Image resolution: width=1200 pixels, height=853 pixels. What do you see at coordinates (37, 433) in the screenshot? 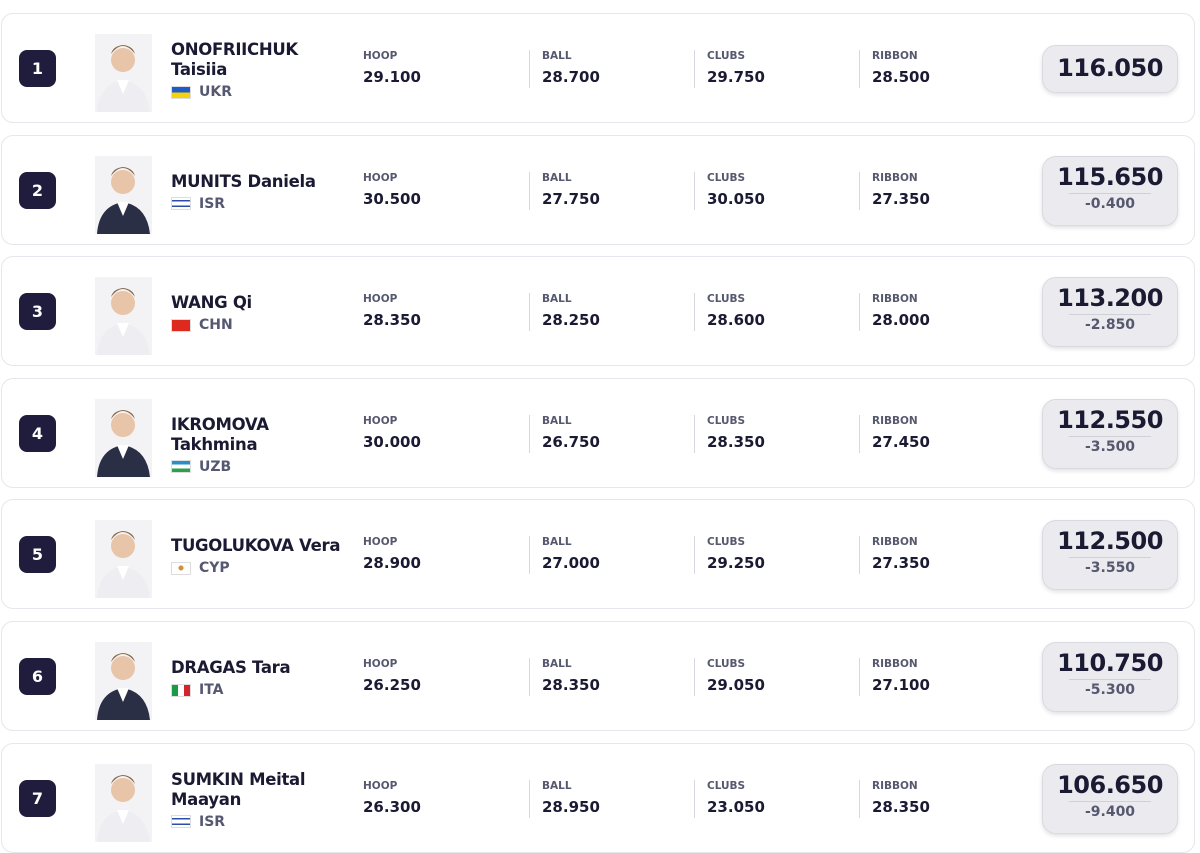
I see `rank-badge: 4` at bounding box center [37, 433].